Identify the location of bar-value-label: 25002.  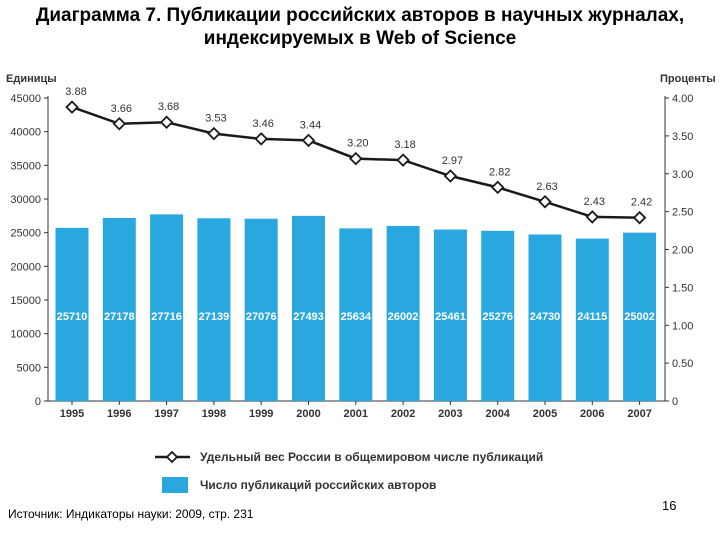
(639, 317).